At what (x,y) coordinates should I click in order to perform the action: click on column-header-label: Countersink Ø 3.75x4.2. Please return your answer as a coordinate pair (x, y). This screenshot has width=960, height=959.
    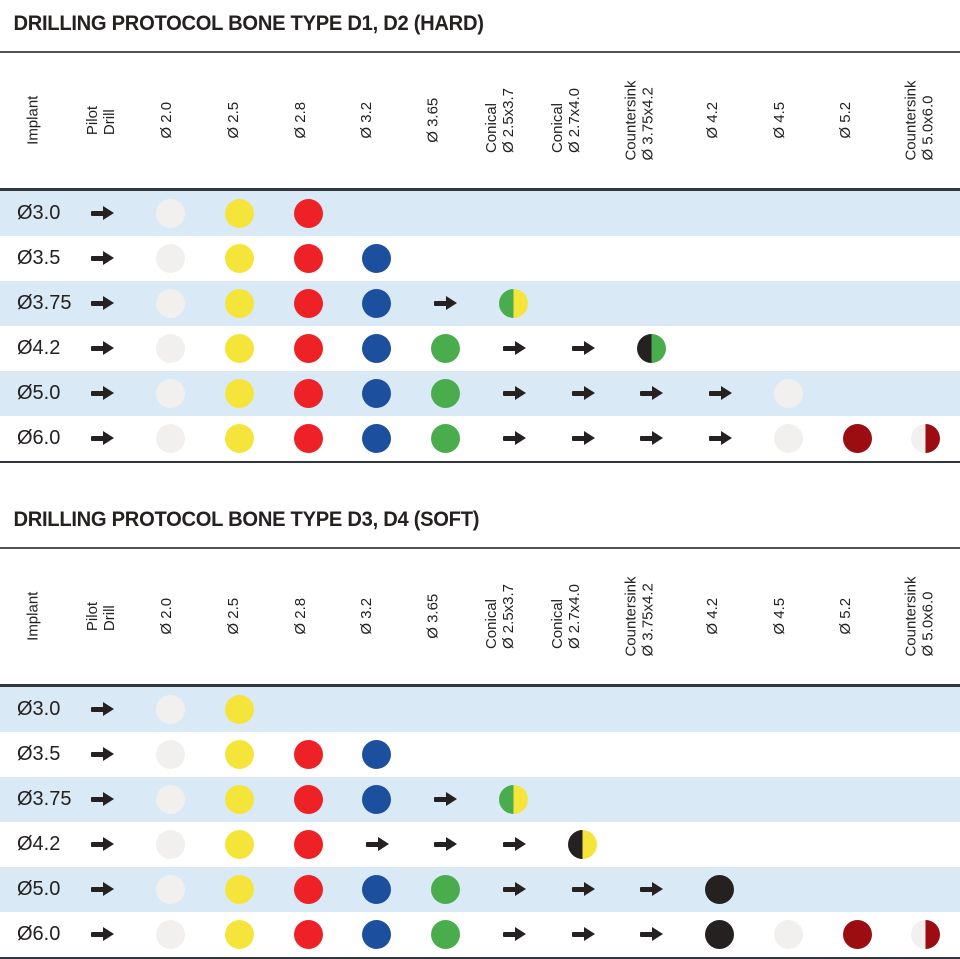
    Looking at the image, I should click on (639, 120).